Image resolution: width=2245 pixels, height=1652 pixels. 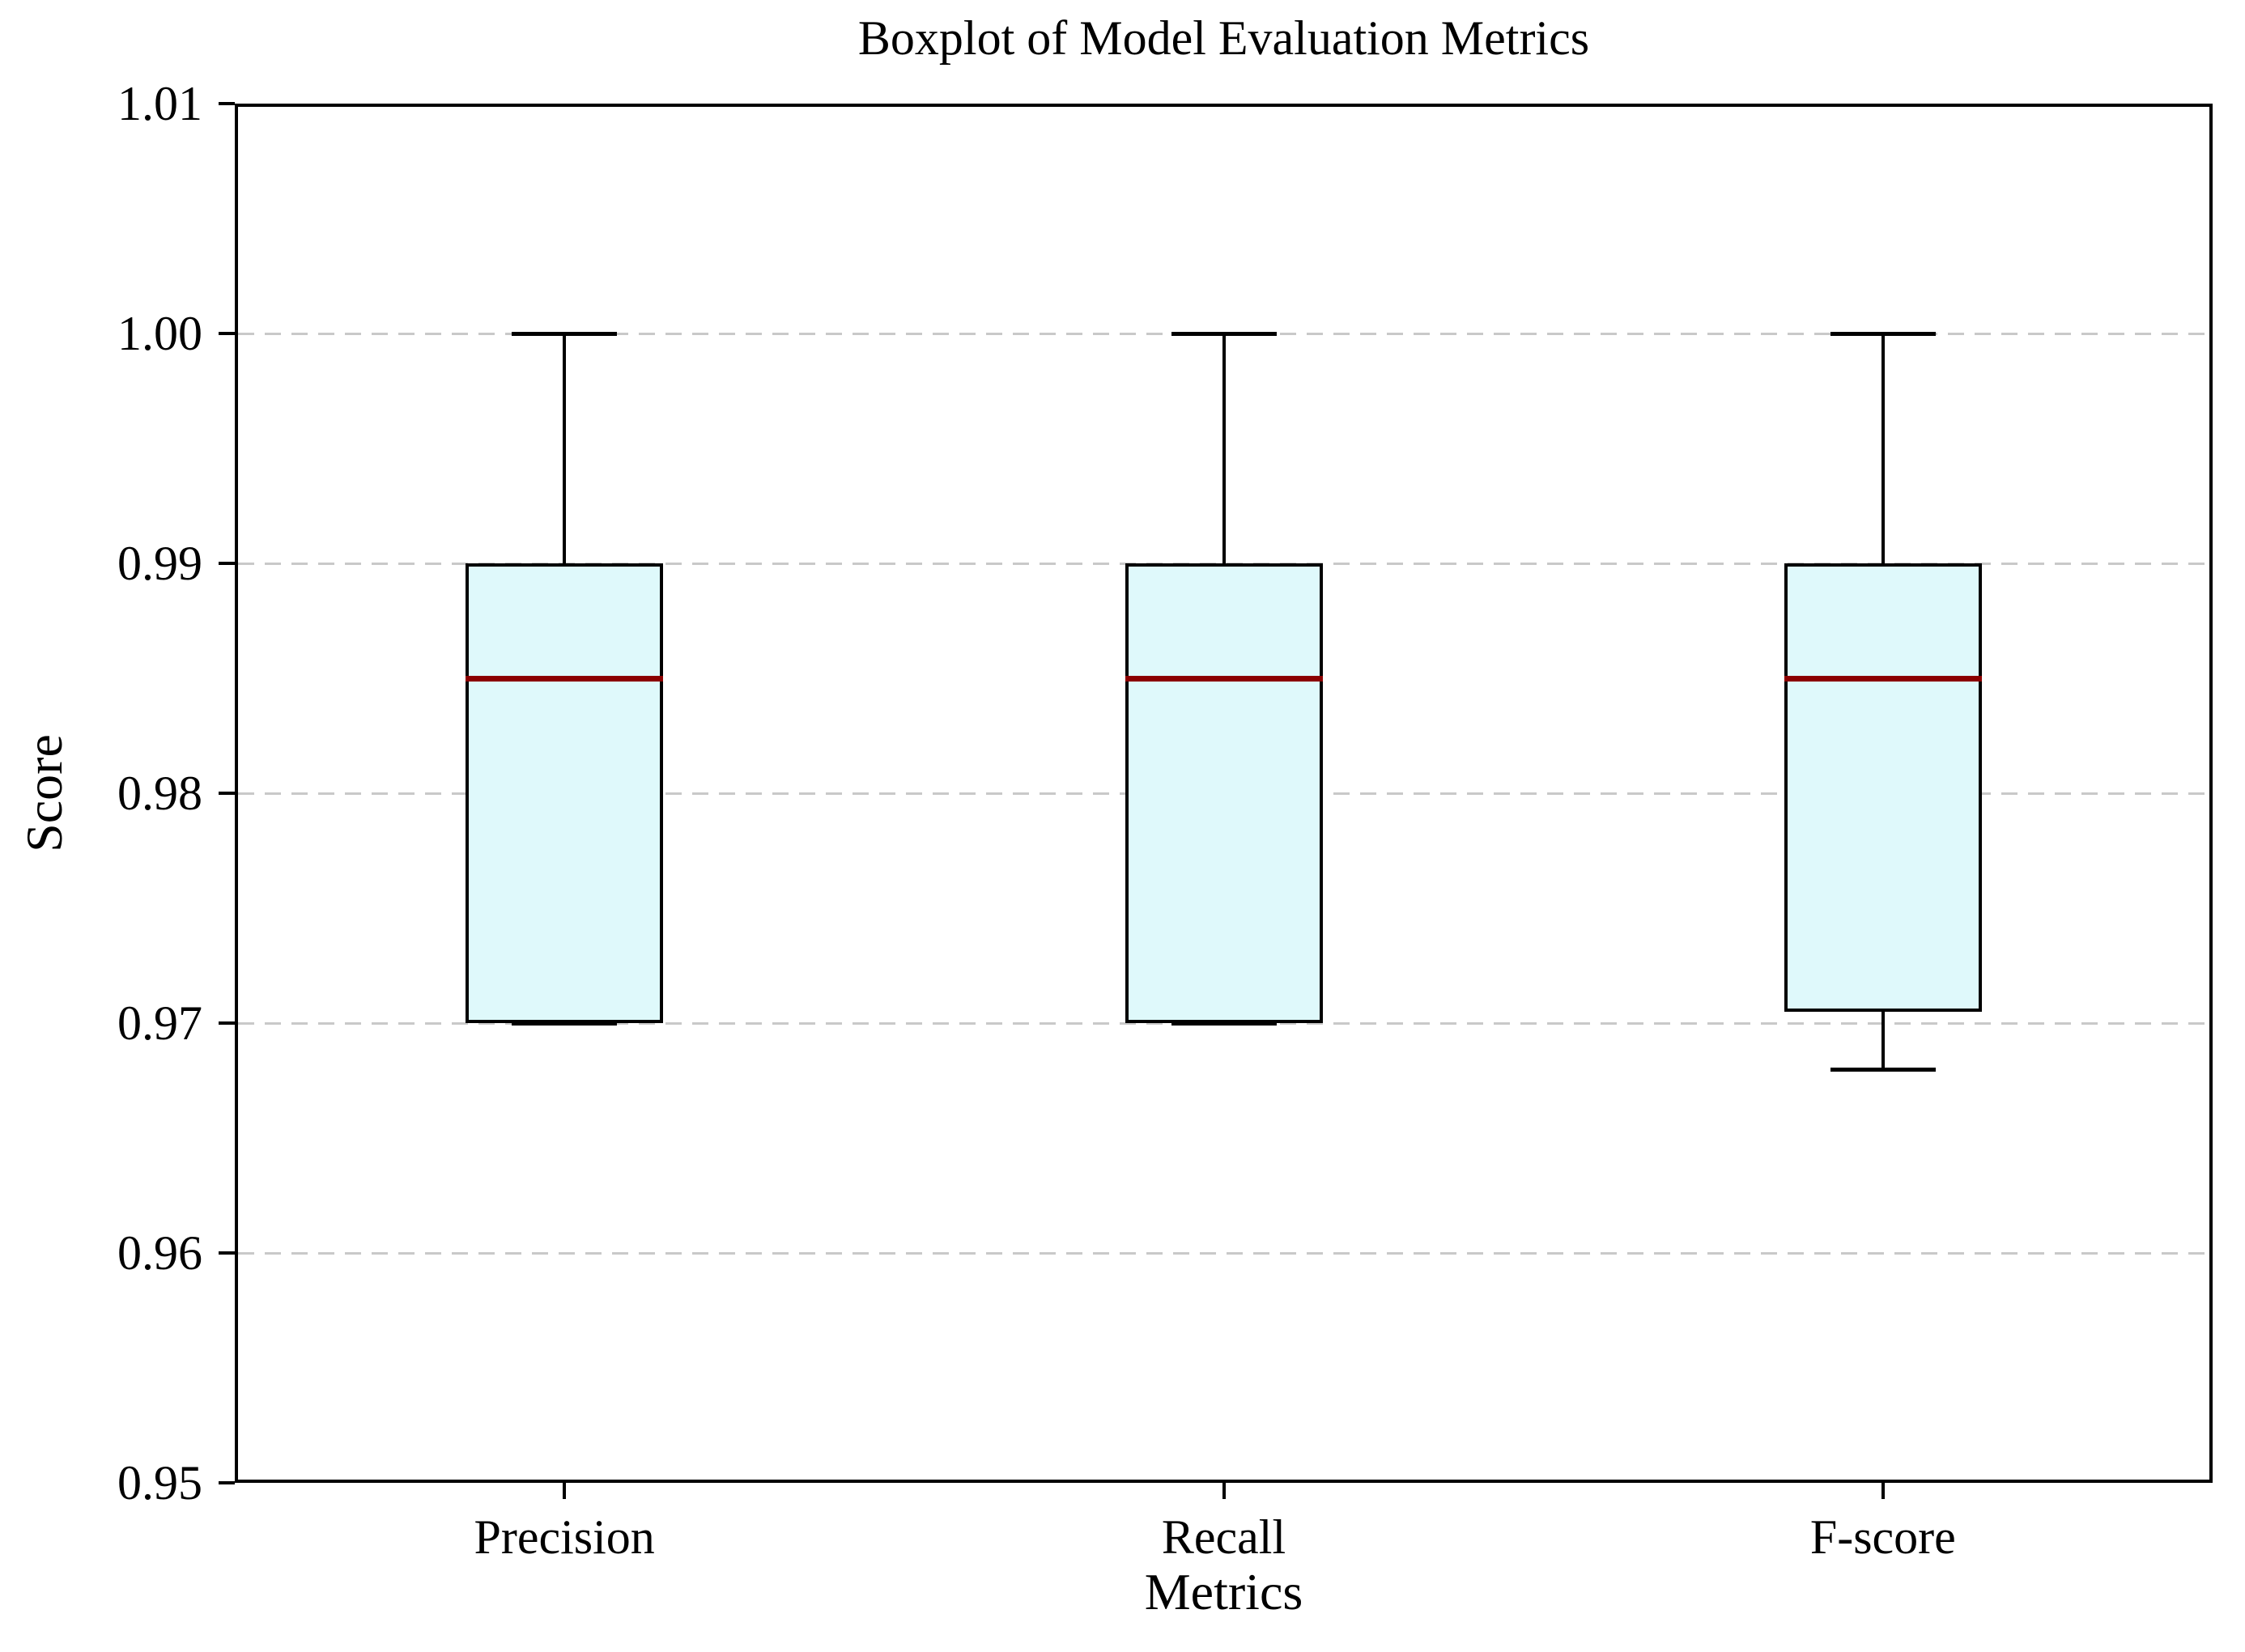 What do you see at coordinates (1883, 1040) in the screenshot?
I see `lower-whisker-line` at bounding box center [1883, 1040].